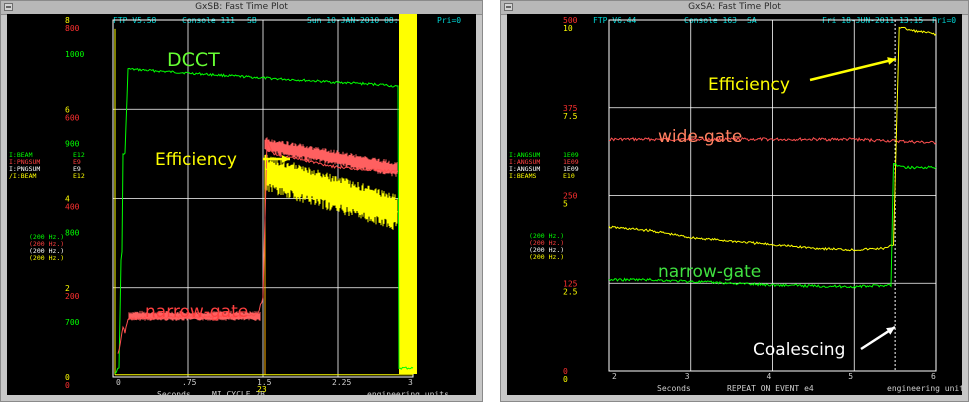 The height and width of the screenshot is (402, 969). What do you see at coordinates (193, 60) in the screenshot?
I see `annotation-dcct: DCCT` at bounding box center [193, 60].